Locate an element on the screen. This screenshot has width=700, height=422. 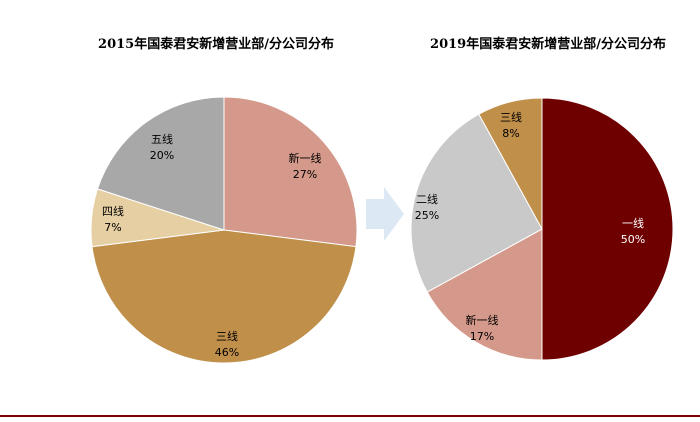
slice-value-label: 25% is located at coordinates (427, 215).